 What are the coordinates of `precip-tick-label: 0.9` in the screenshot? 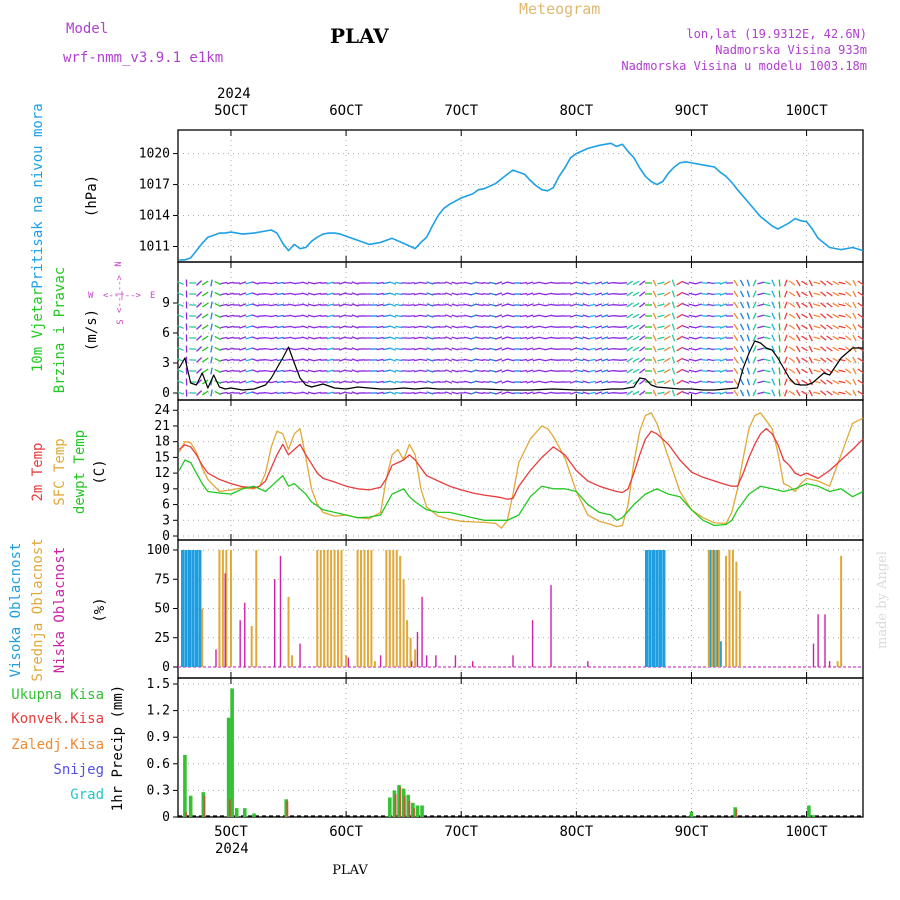 It's located at (158, 737).